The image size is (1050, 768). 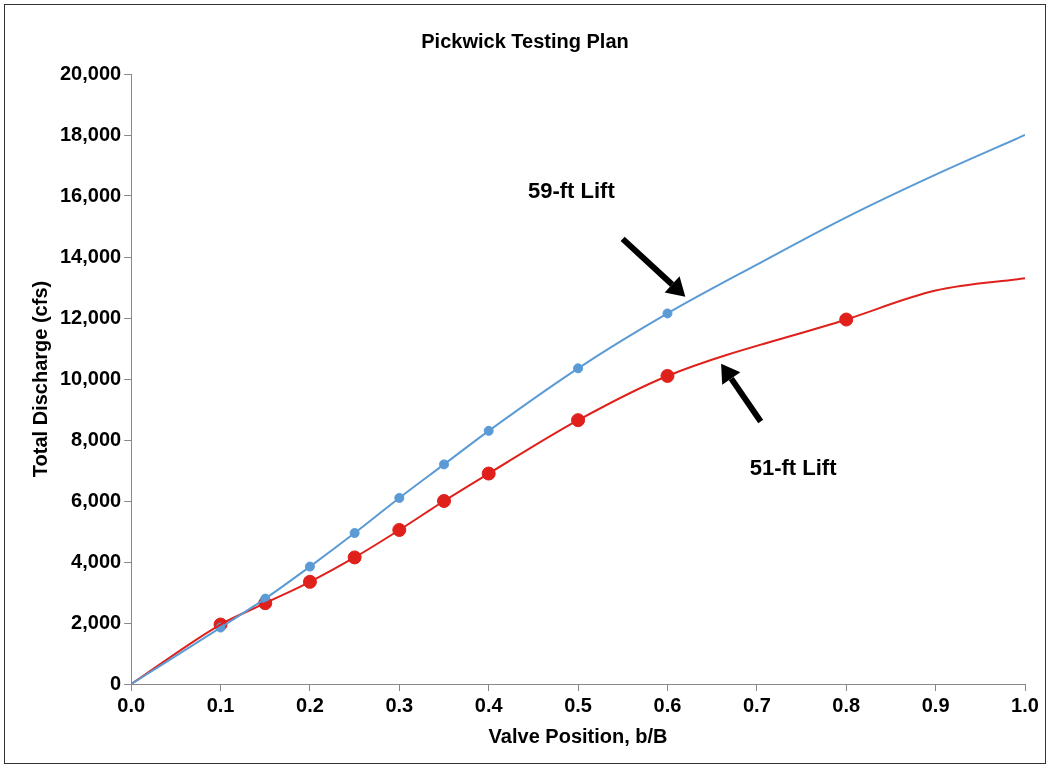 I want to click on annotation: 51-ft Lift, so click(x=793, y=467).